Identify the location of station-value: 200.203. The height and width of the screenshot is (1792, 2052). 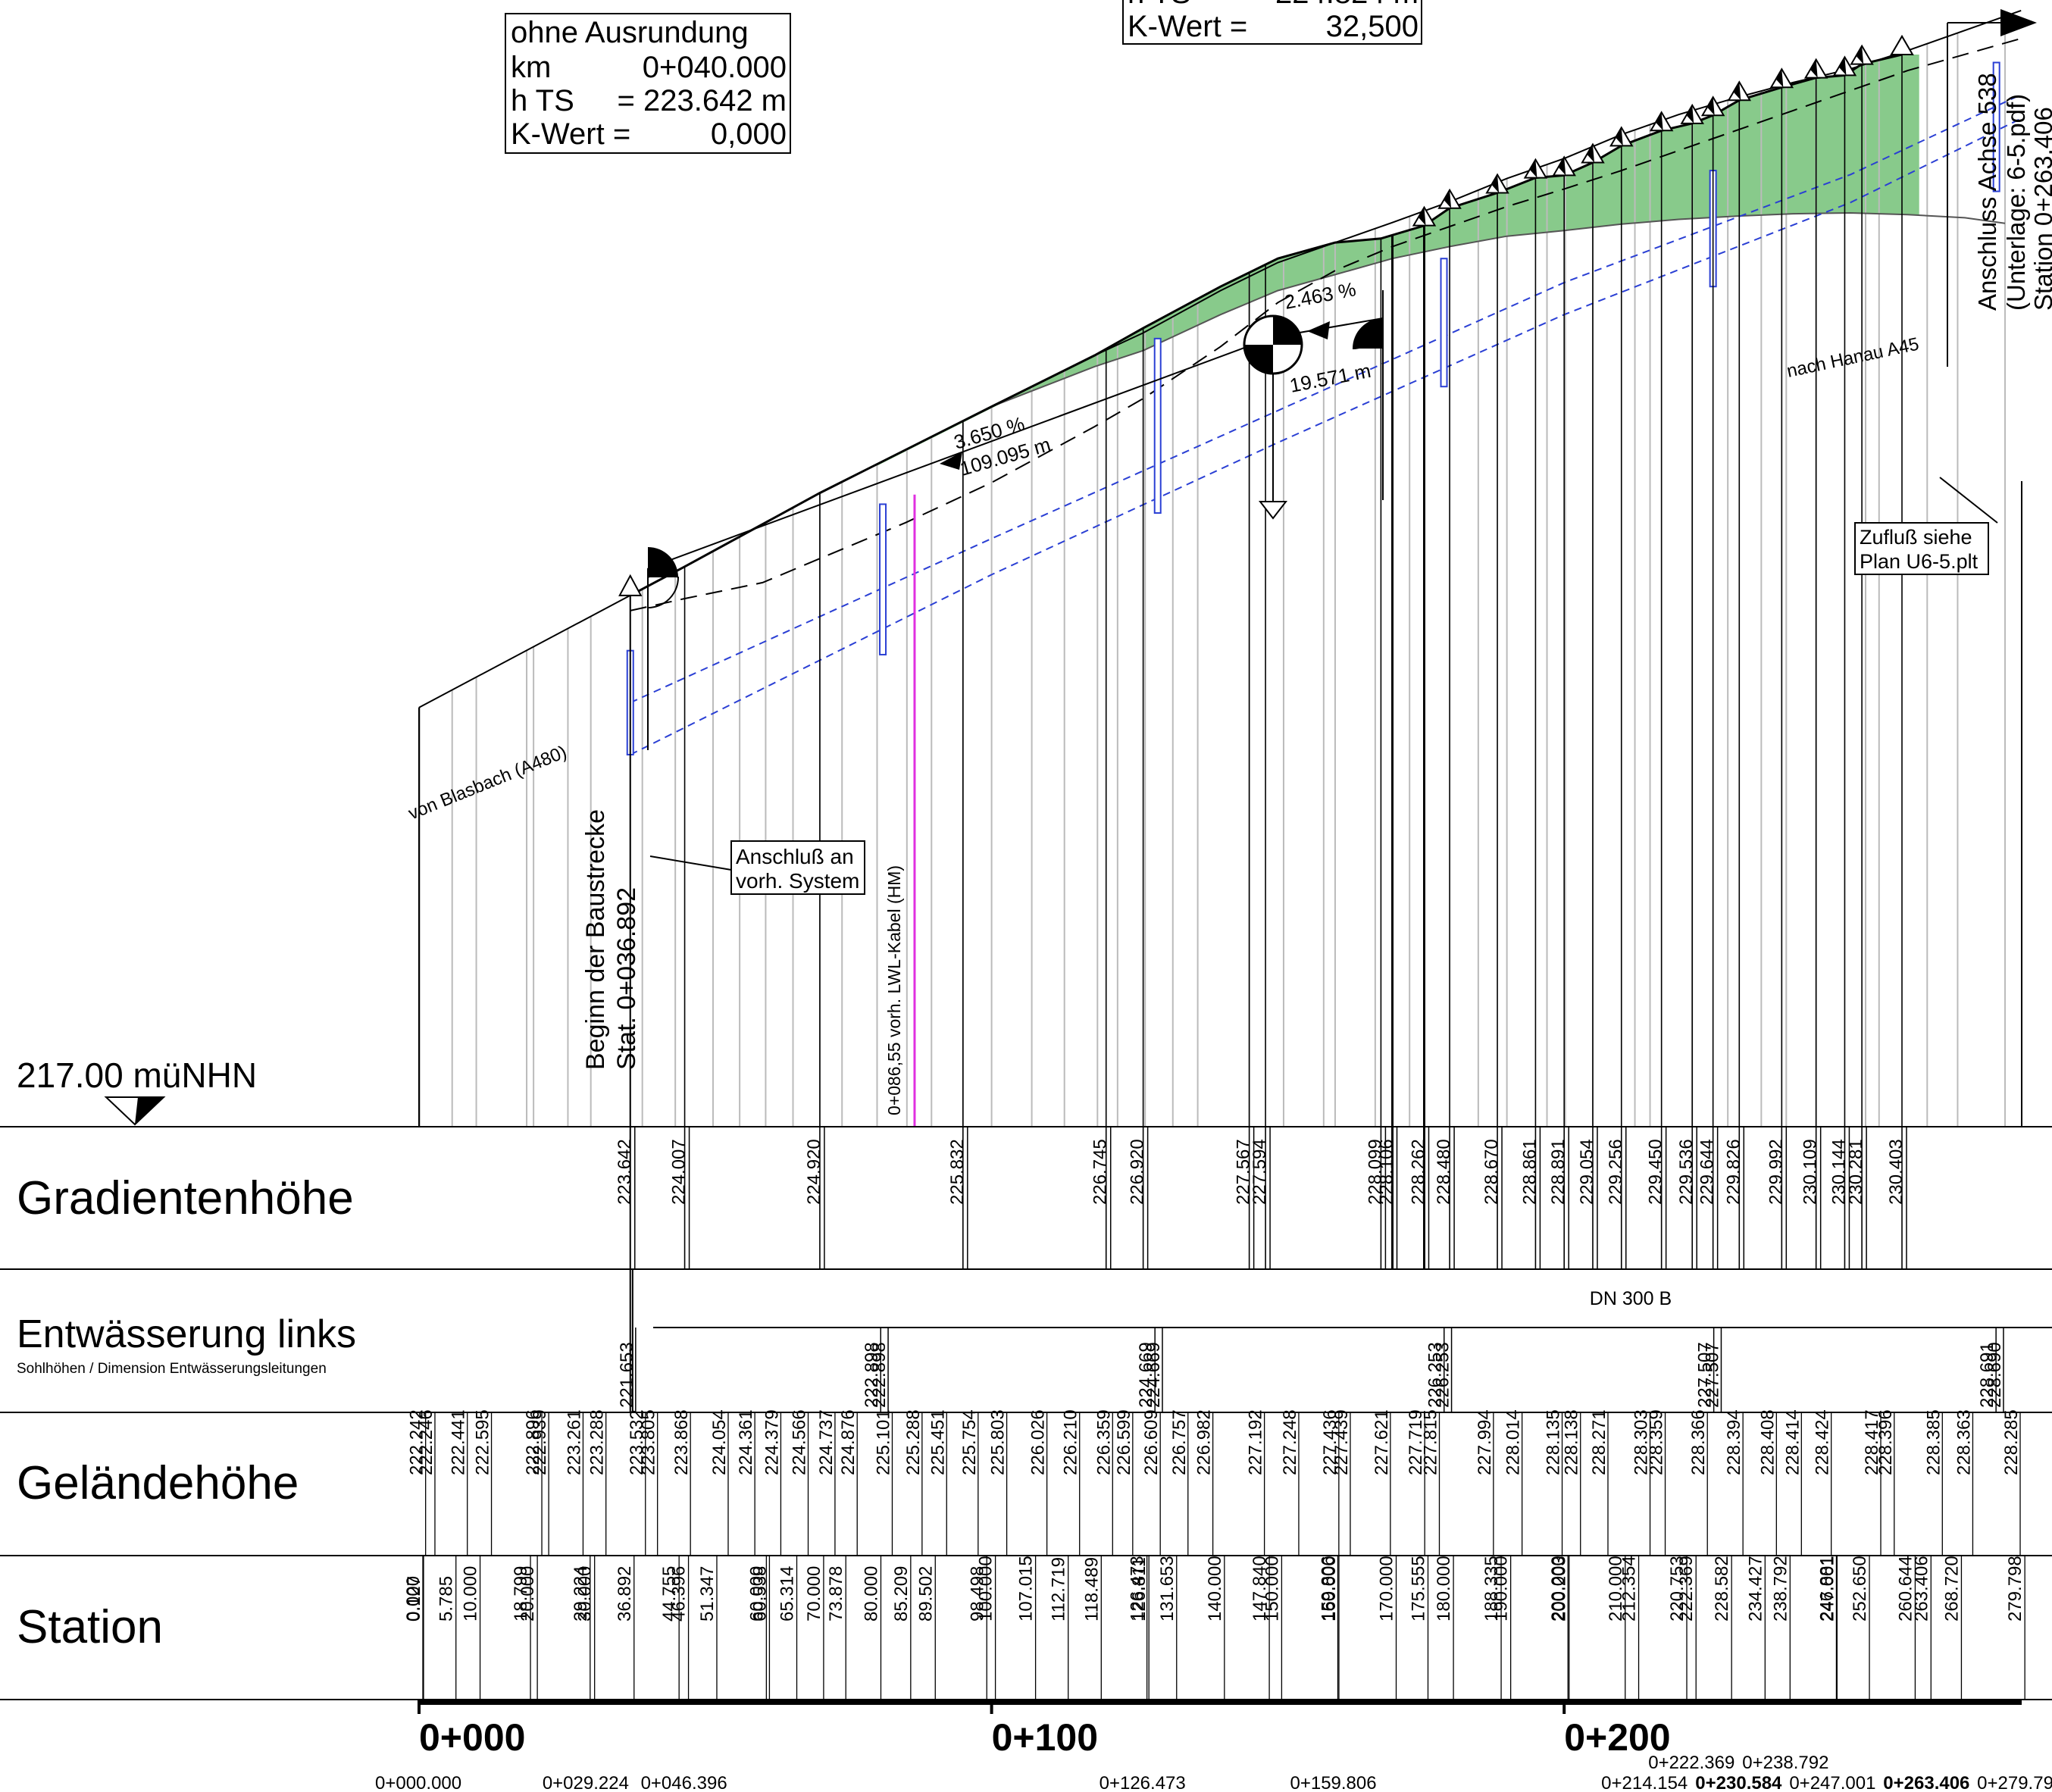
(1560, 1589).